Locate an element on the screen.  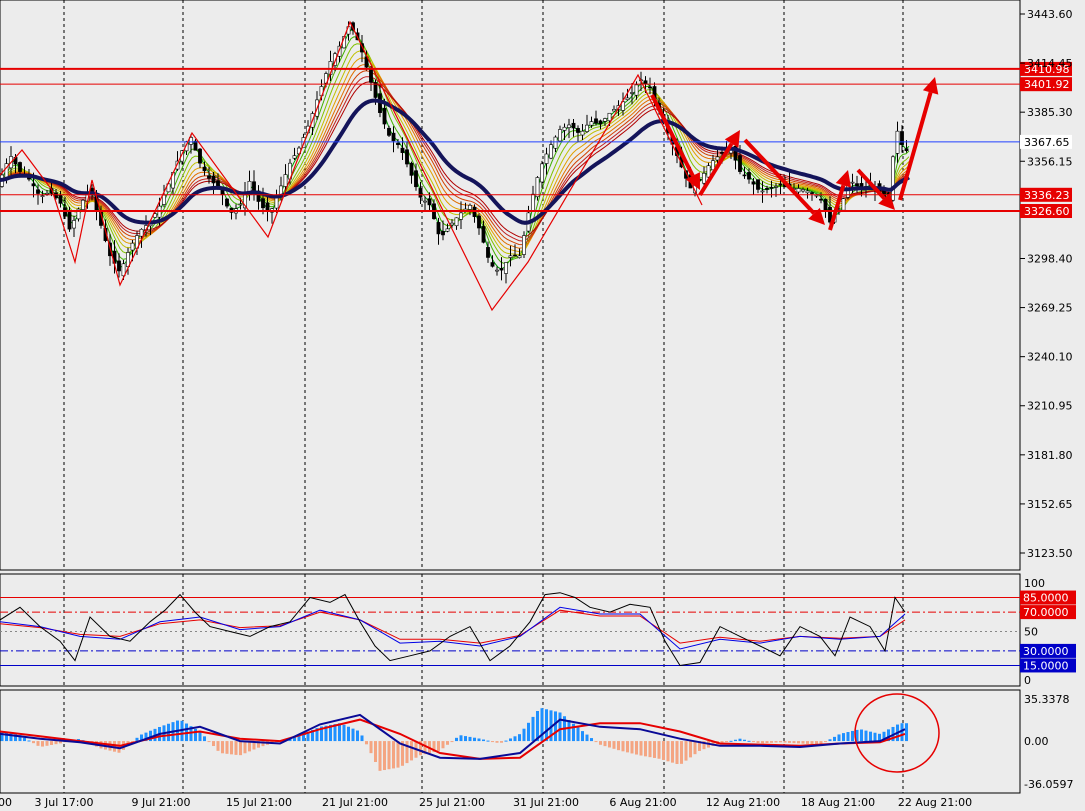
price-level-tag is located at coordinates (1046, 68).